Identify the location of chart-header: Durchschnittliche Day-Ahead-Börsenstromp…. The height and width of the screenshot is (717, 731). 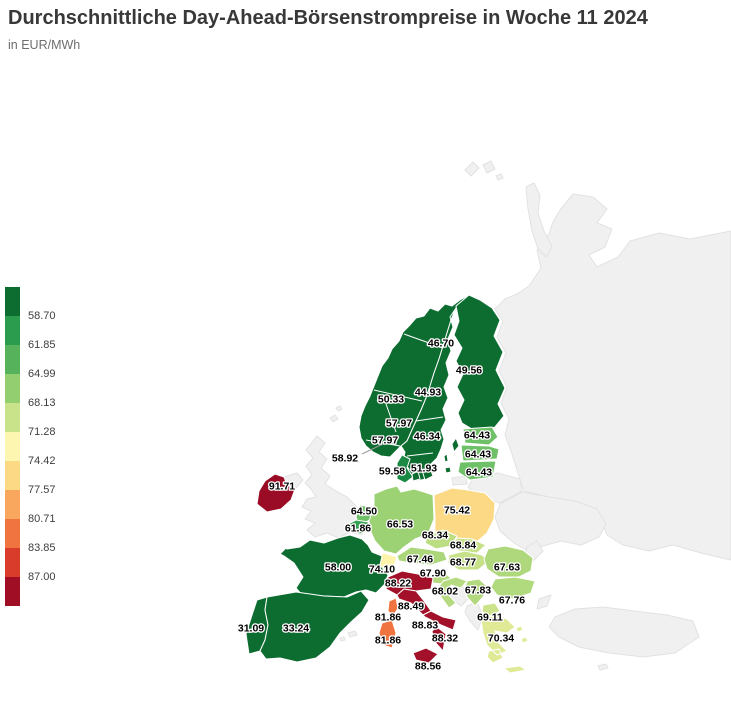
(365, 29).